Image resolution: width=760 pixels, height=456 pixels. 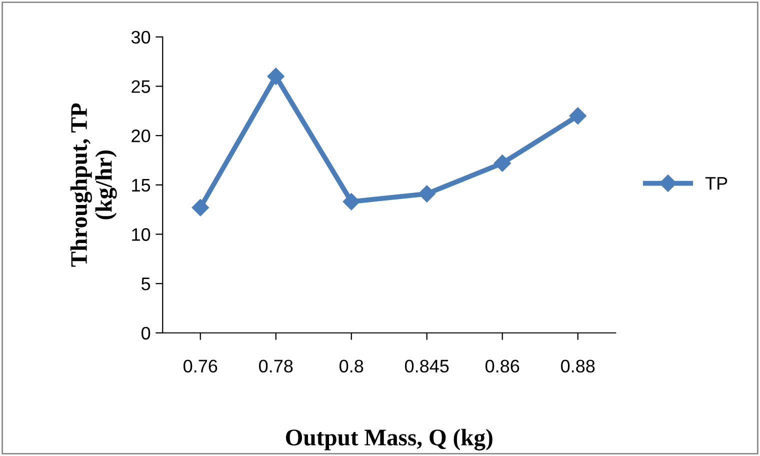 I want to click on x-tick-label: 0.78, so click(x=276, y=366).